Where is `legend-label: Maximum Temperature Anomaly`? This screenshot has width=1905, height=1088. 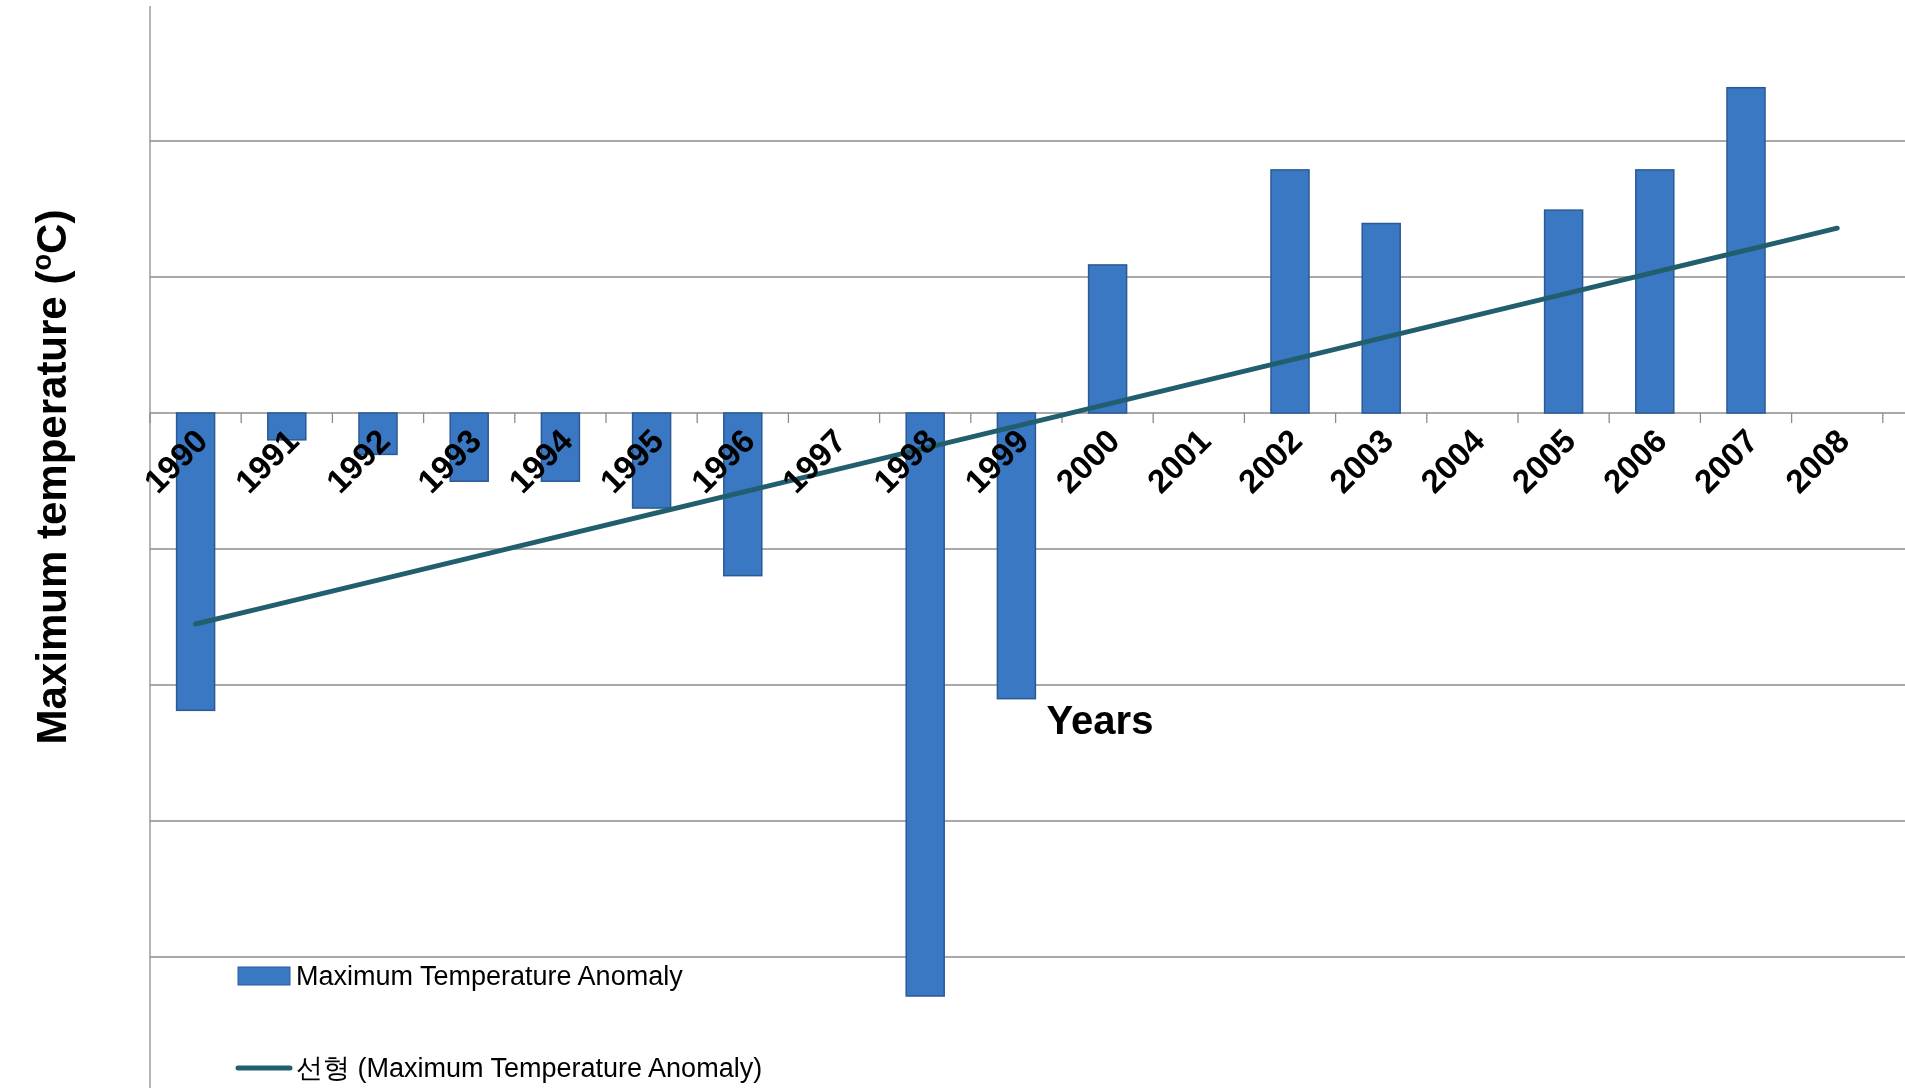 legend-label: Maximum Temperature Anomaly is located at coordinates (490, 976).